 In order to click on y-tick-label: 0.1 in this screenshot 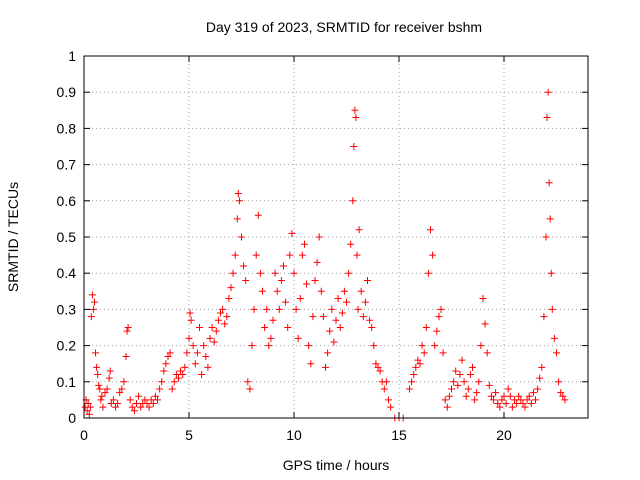, I will do `click(67, 382)`.